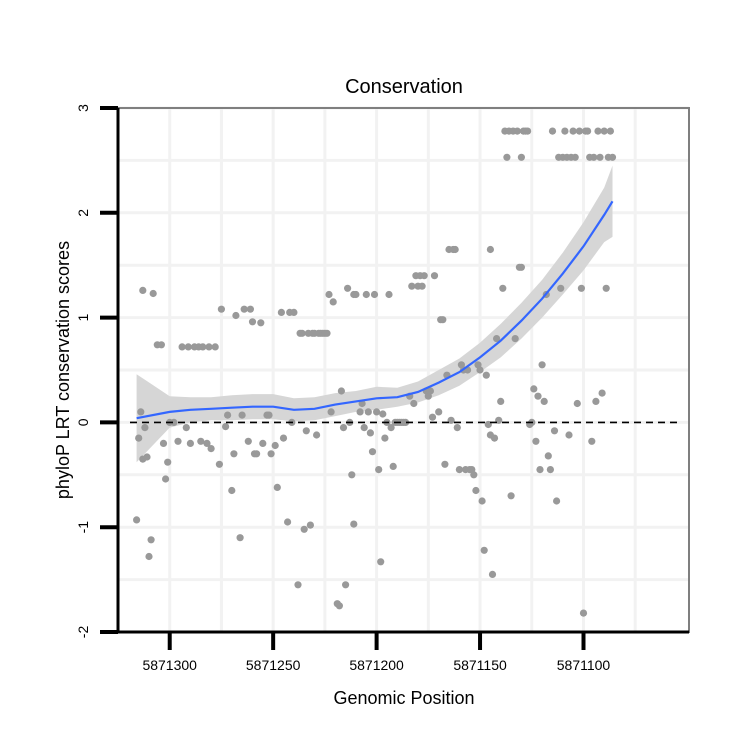  Describe the element at coordinates (63, 370) in the screenshot. I see `y-axis-label: phyloP LRT conservation scores` at that location.